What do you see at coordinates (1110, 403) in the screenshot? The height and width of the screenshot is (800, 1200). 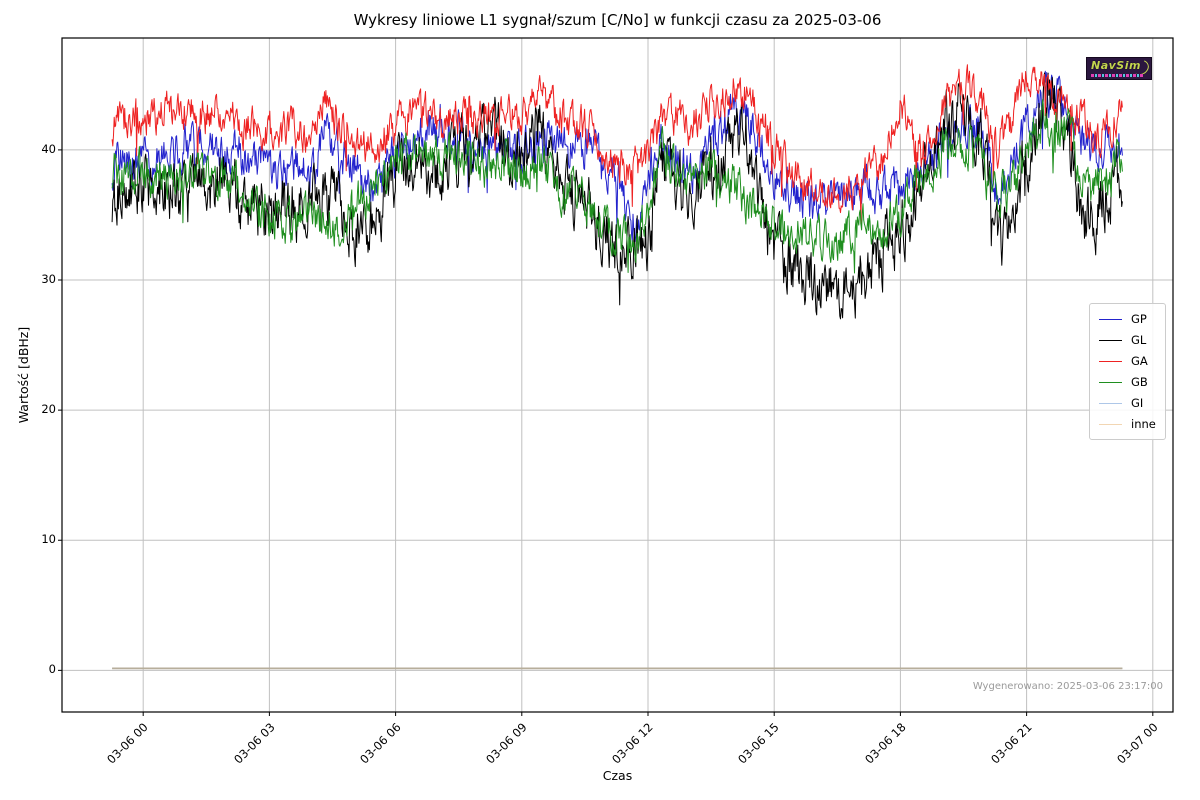 I see `legend-swatch-GI` at bounding box center [1110, 403].